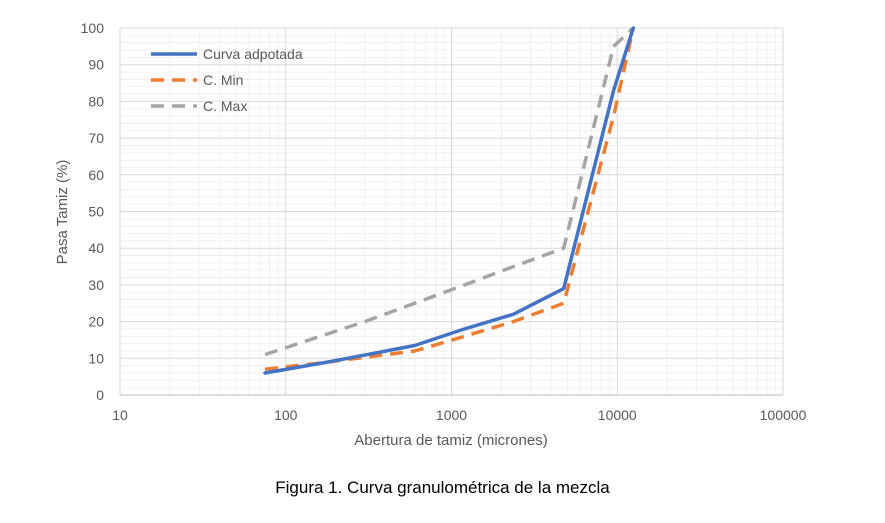  Describe the element at coordinates (223, 80) in the screenshot. I see `legend-label: C. Min` at that location.